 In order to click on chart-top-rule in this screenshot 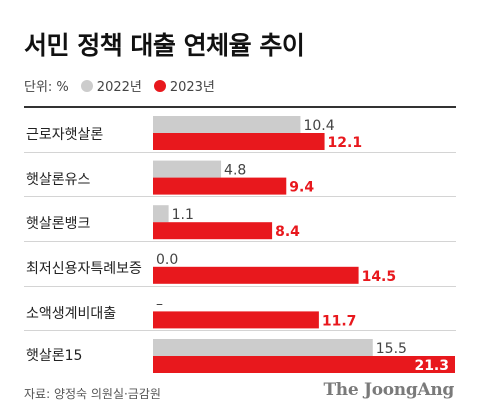, I will do `click(240, 107)`.